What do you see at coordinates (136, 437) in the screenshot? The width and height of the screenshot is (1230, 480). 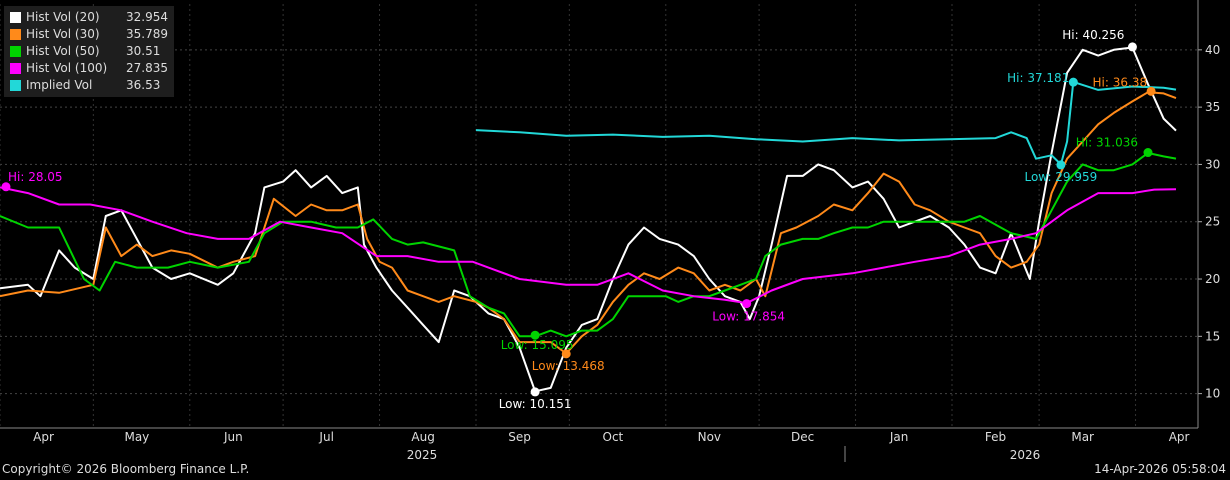 I see `x-tick-label: May` at bounding box center [136, 437].